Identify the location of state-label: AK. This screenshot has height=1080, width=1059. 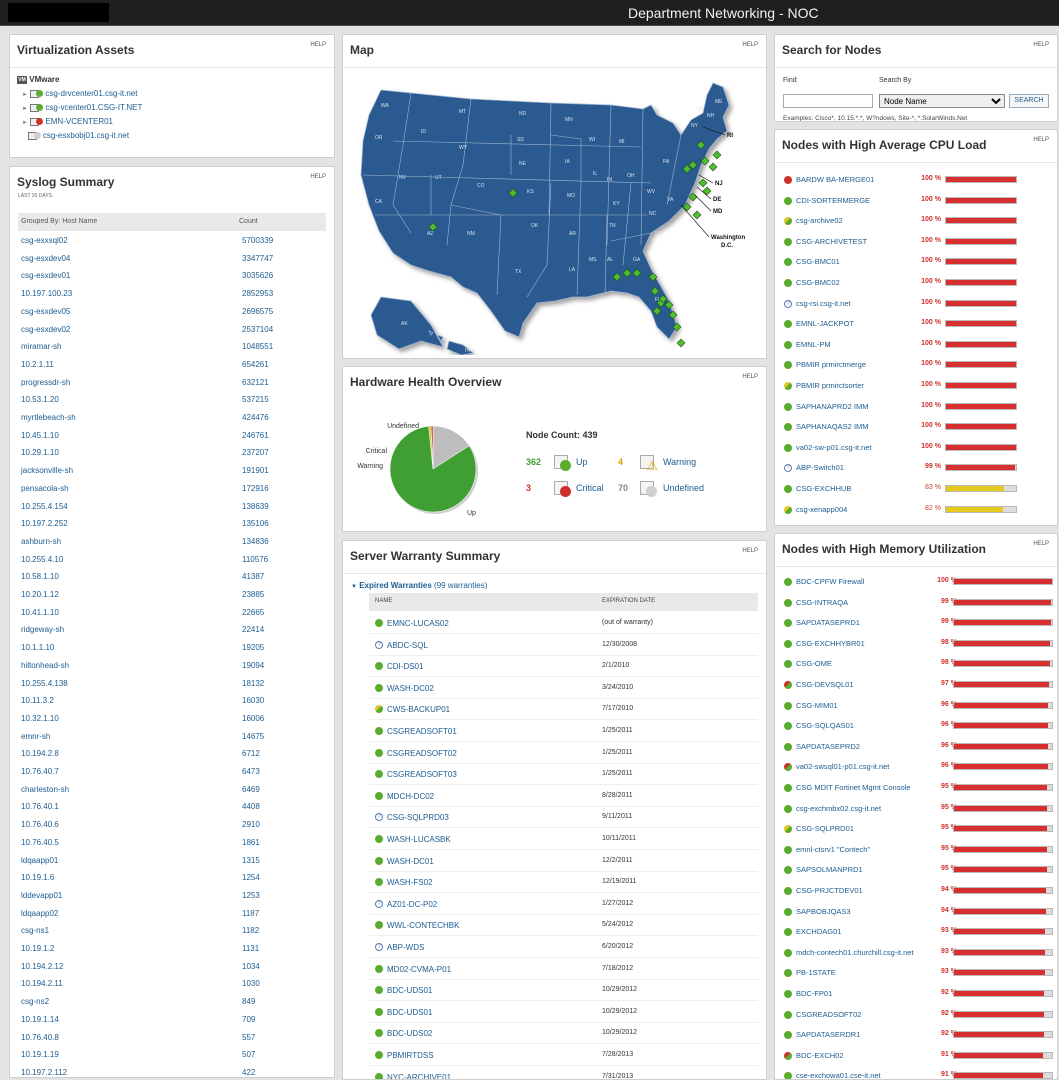
(404, 324).